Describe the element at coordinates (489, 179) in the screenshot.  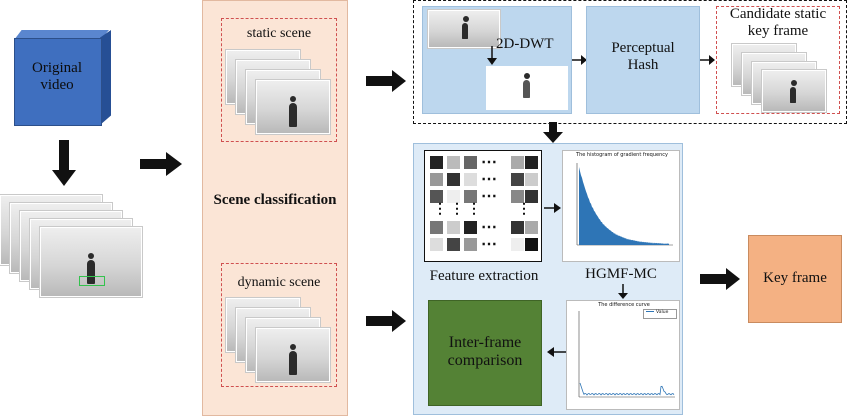
I see `grid-hdots-2: ⋯` at that location.